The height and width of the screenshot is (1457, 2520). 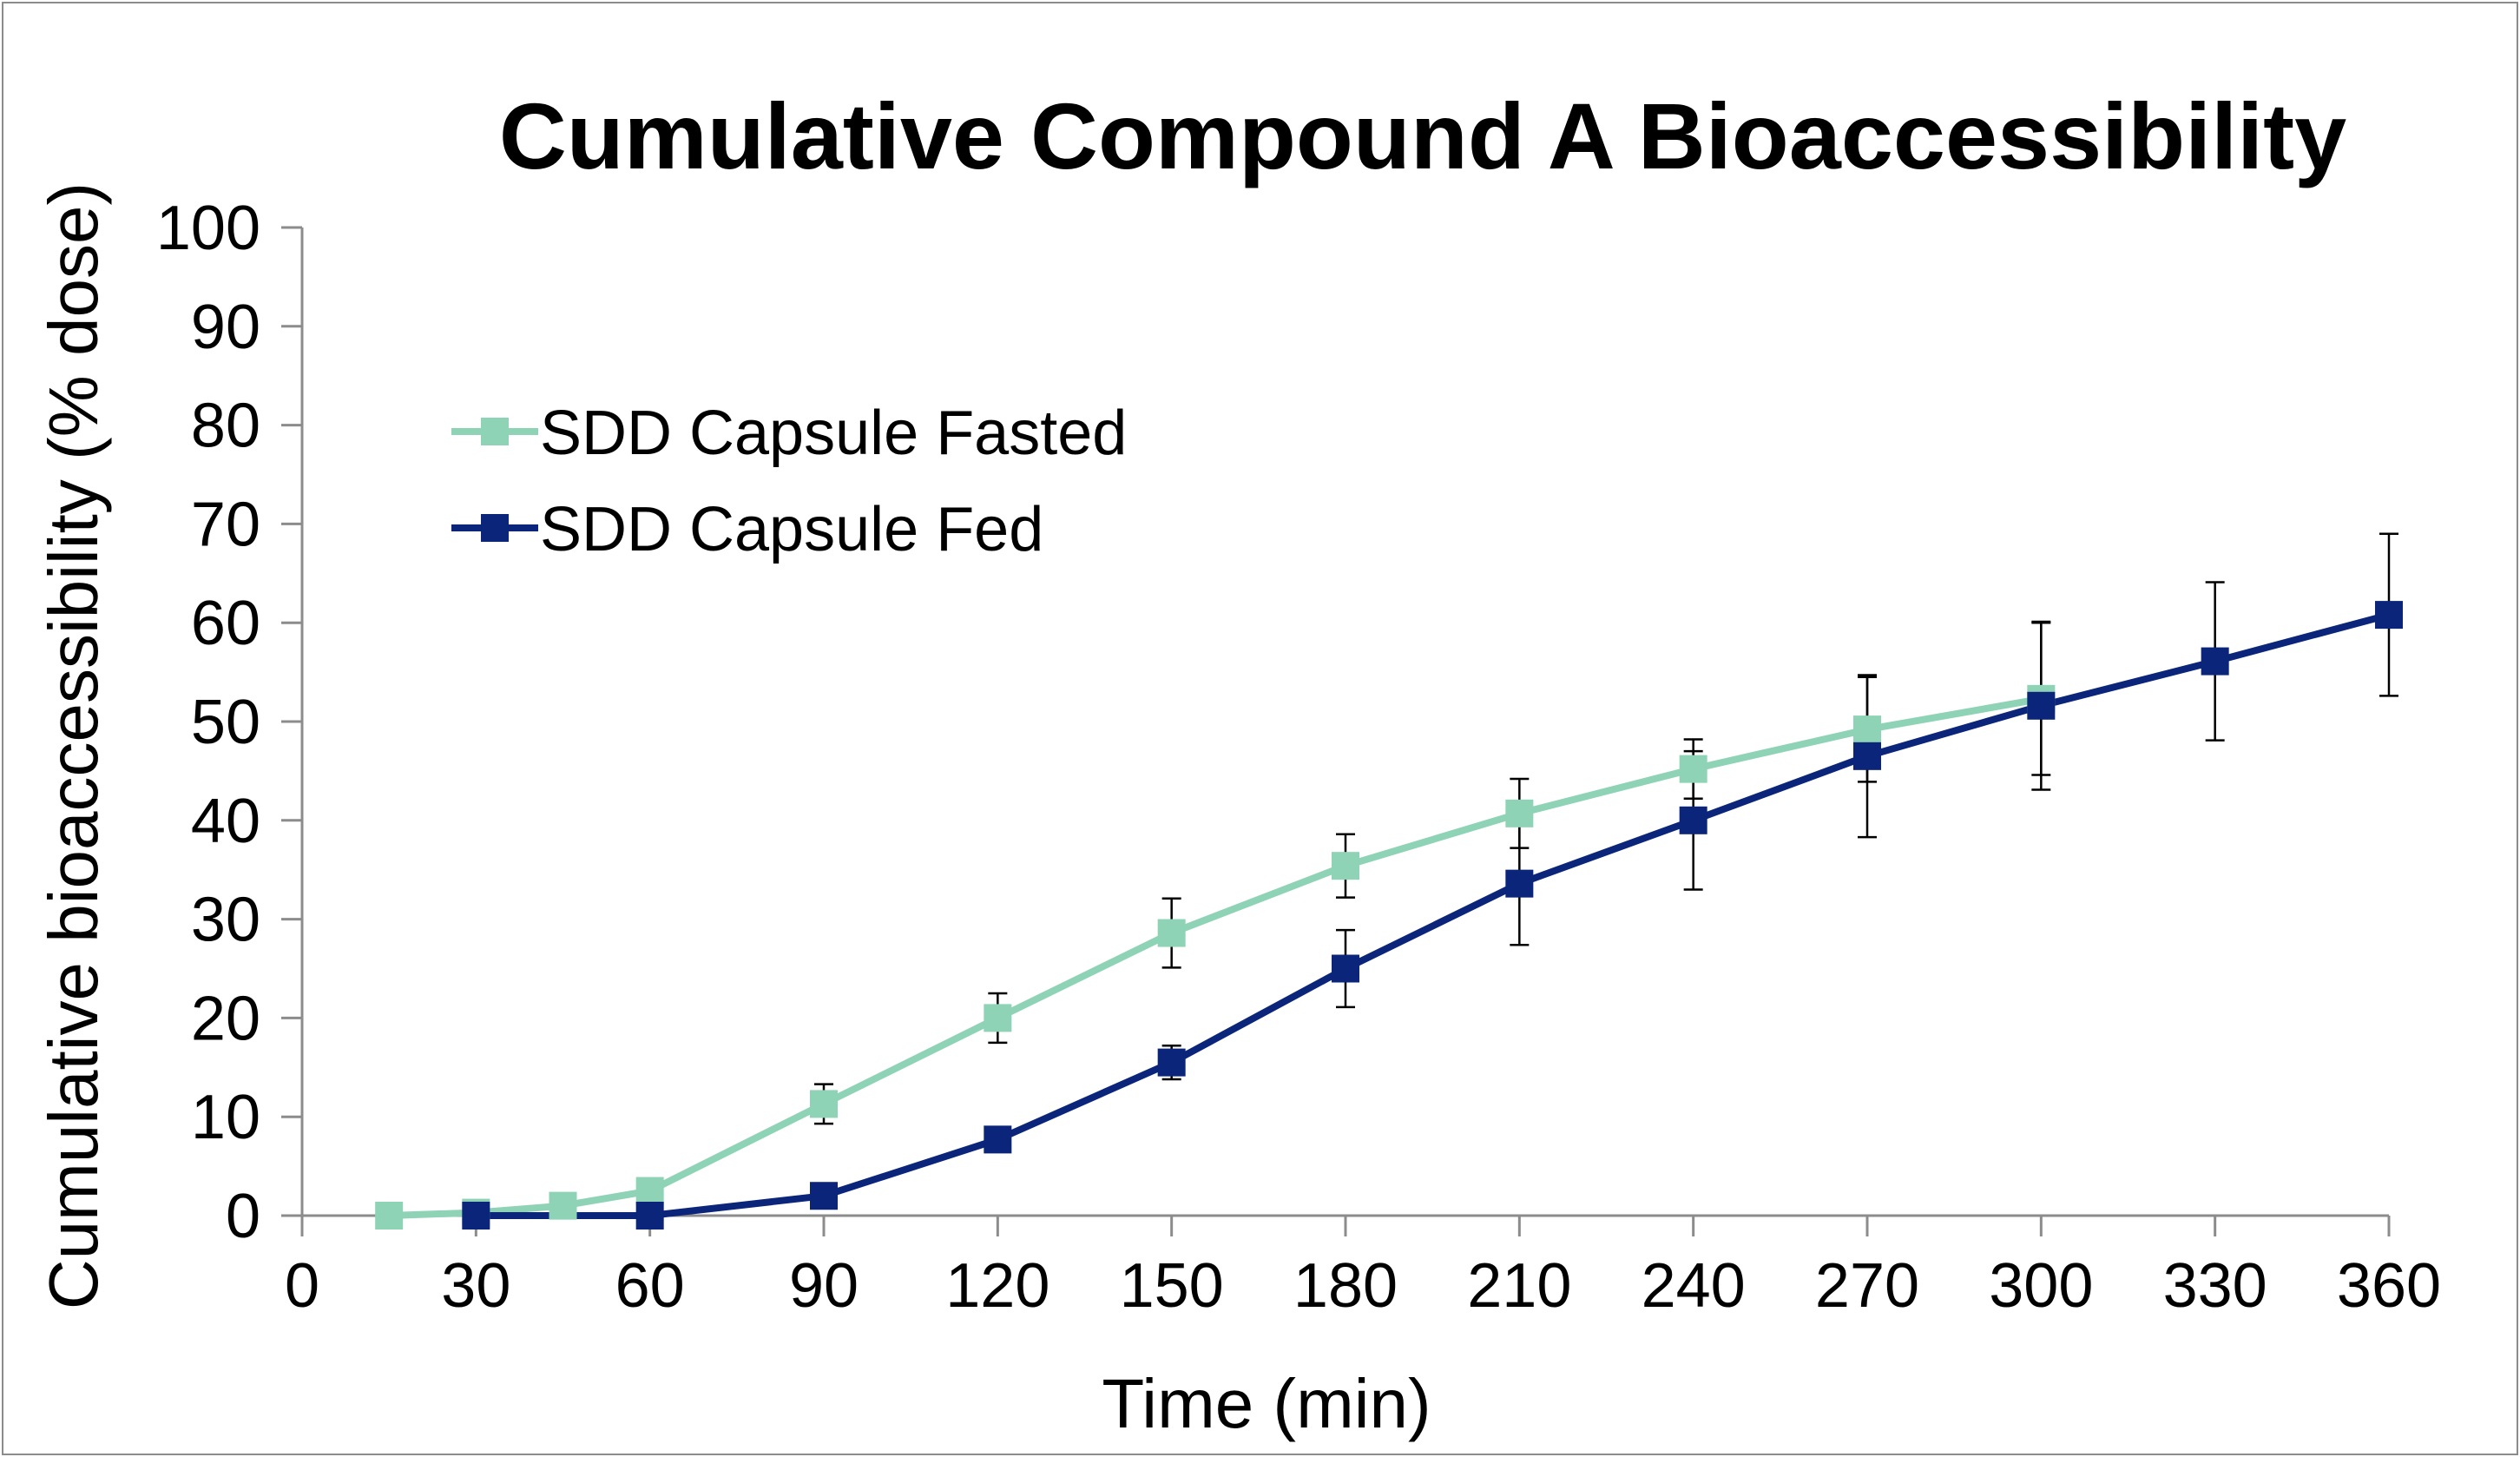 I want to click on y-tick-label: 30, so click(x=225, y=921).